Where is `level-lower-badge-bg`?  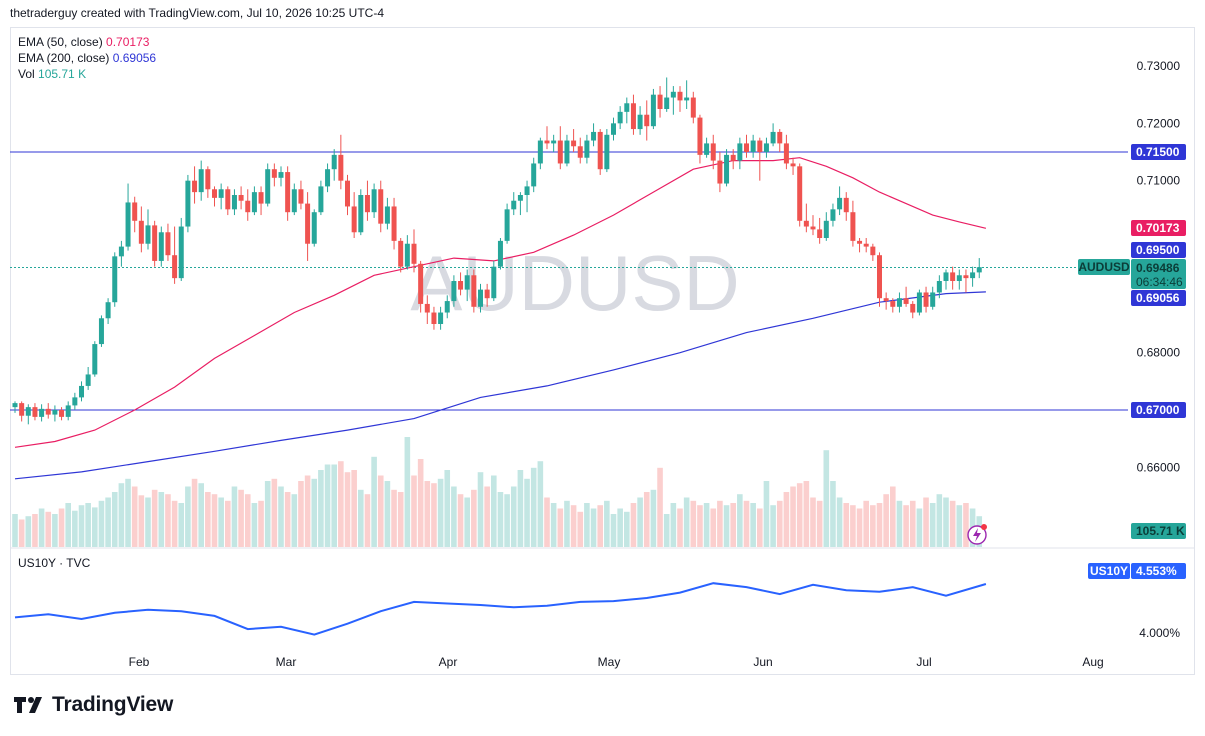
level-lower-badge-bg is located at coordinates (1158, 410).